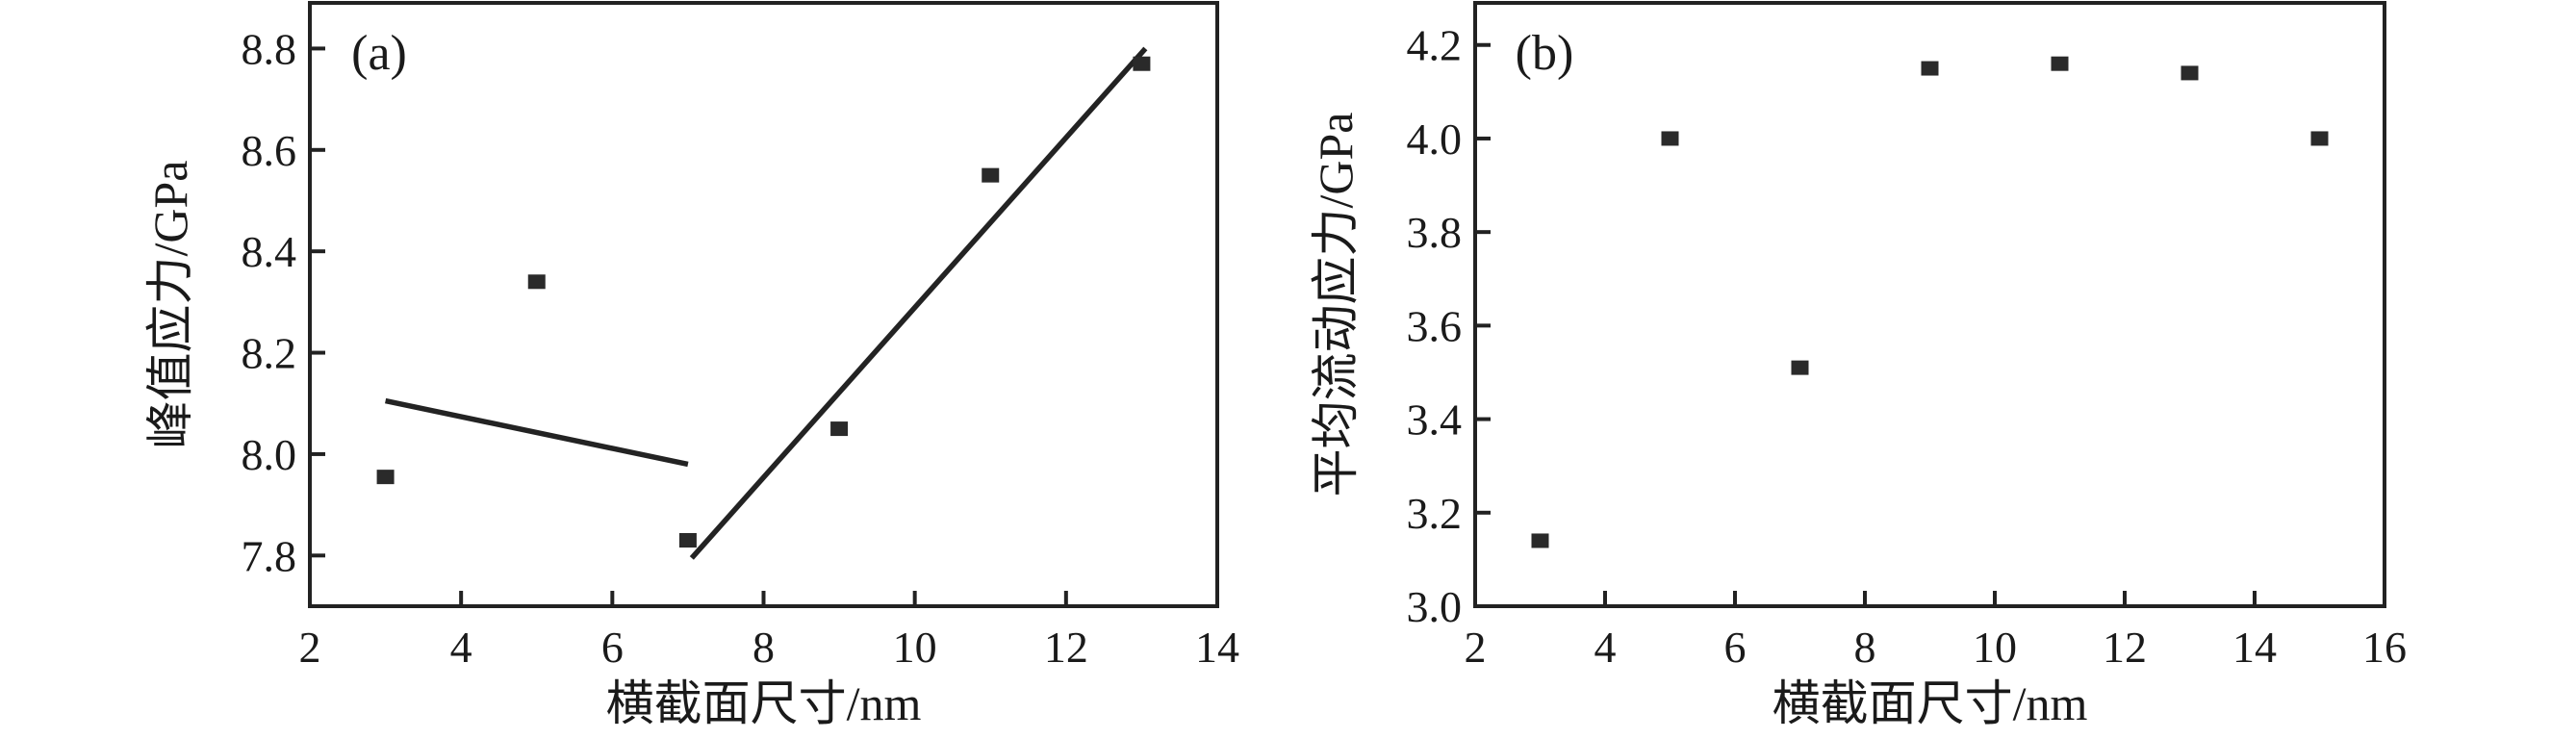 The image size is (2576, 739). I want to click on y-tick-label: 3.8, so click(1435, 232).